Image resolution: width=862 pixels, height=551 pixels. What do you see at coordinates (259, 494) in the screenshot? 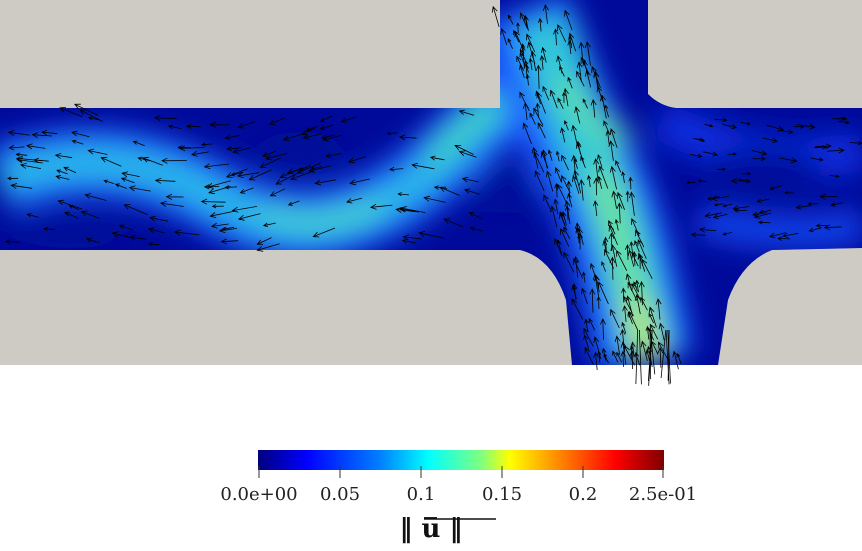
I see `colorbar-tick-0: 0.0e+00` at bounding box center [259, 494].